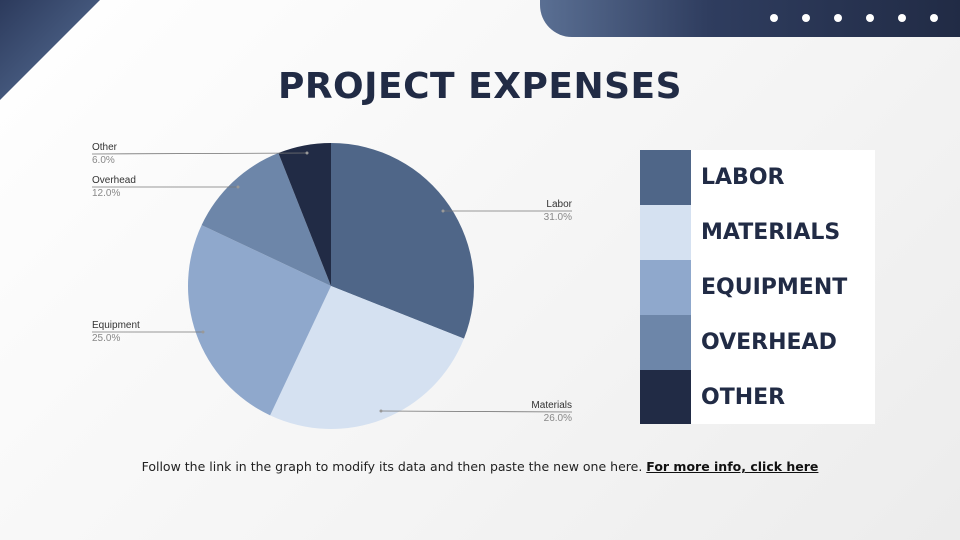  What do you see at coordinates (551, 405) in the screenshot?
I see `slice-label-name: Materials` at bounding box center [551, 405].